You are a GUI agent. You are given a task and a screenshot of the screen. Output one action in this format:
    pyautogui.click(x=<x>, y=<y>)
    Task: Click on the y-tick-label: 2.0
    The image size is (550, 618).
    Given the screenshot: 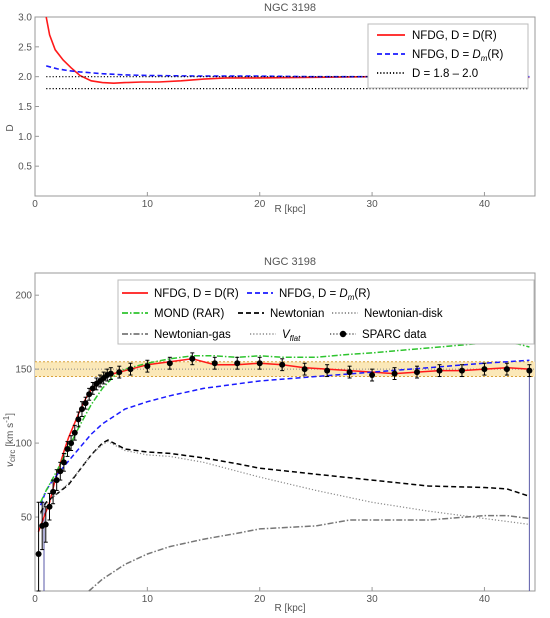 What is the action you would take?
    pyautogui.click(x=25, y=77)
    